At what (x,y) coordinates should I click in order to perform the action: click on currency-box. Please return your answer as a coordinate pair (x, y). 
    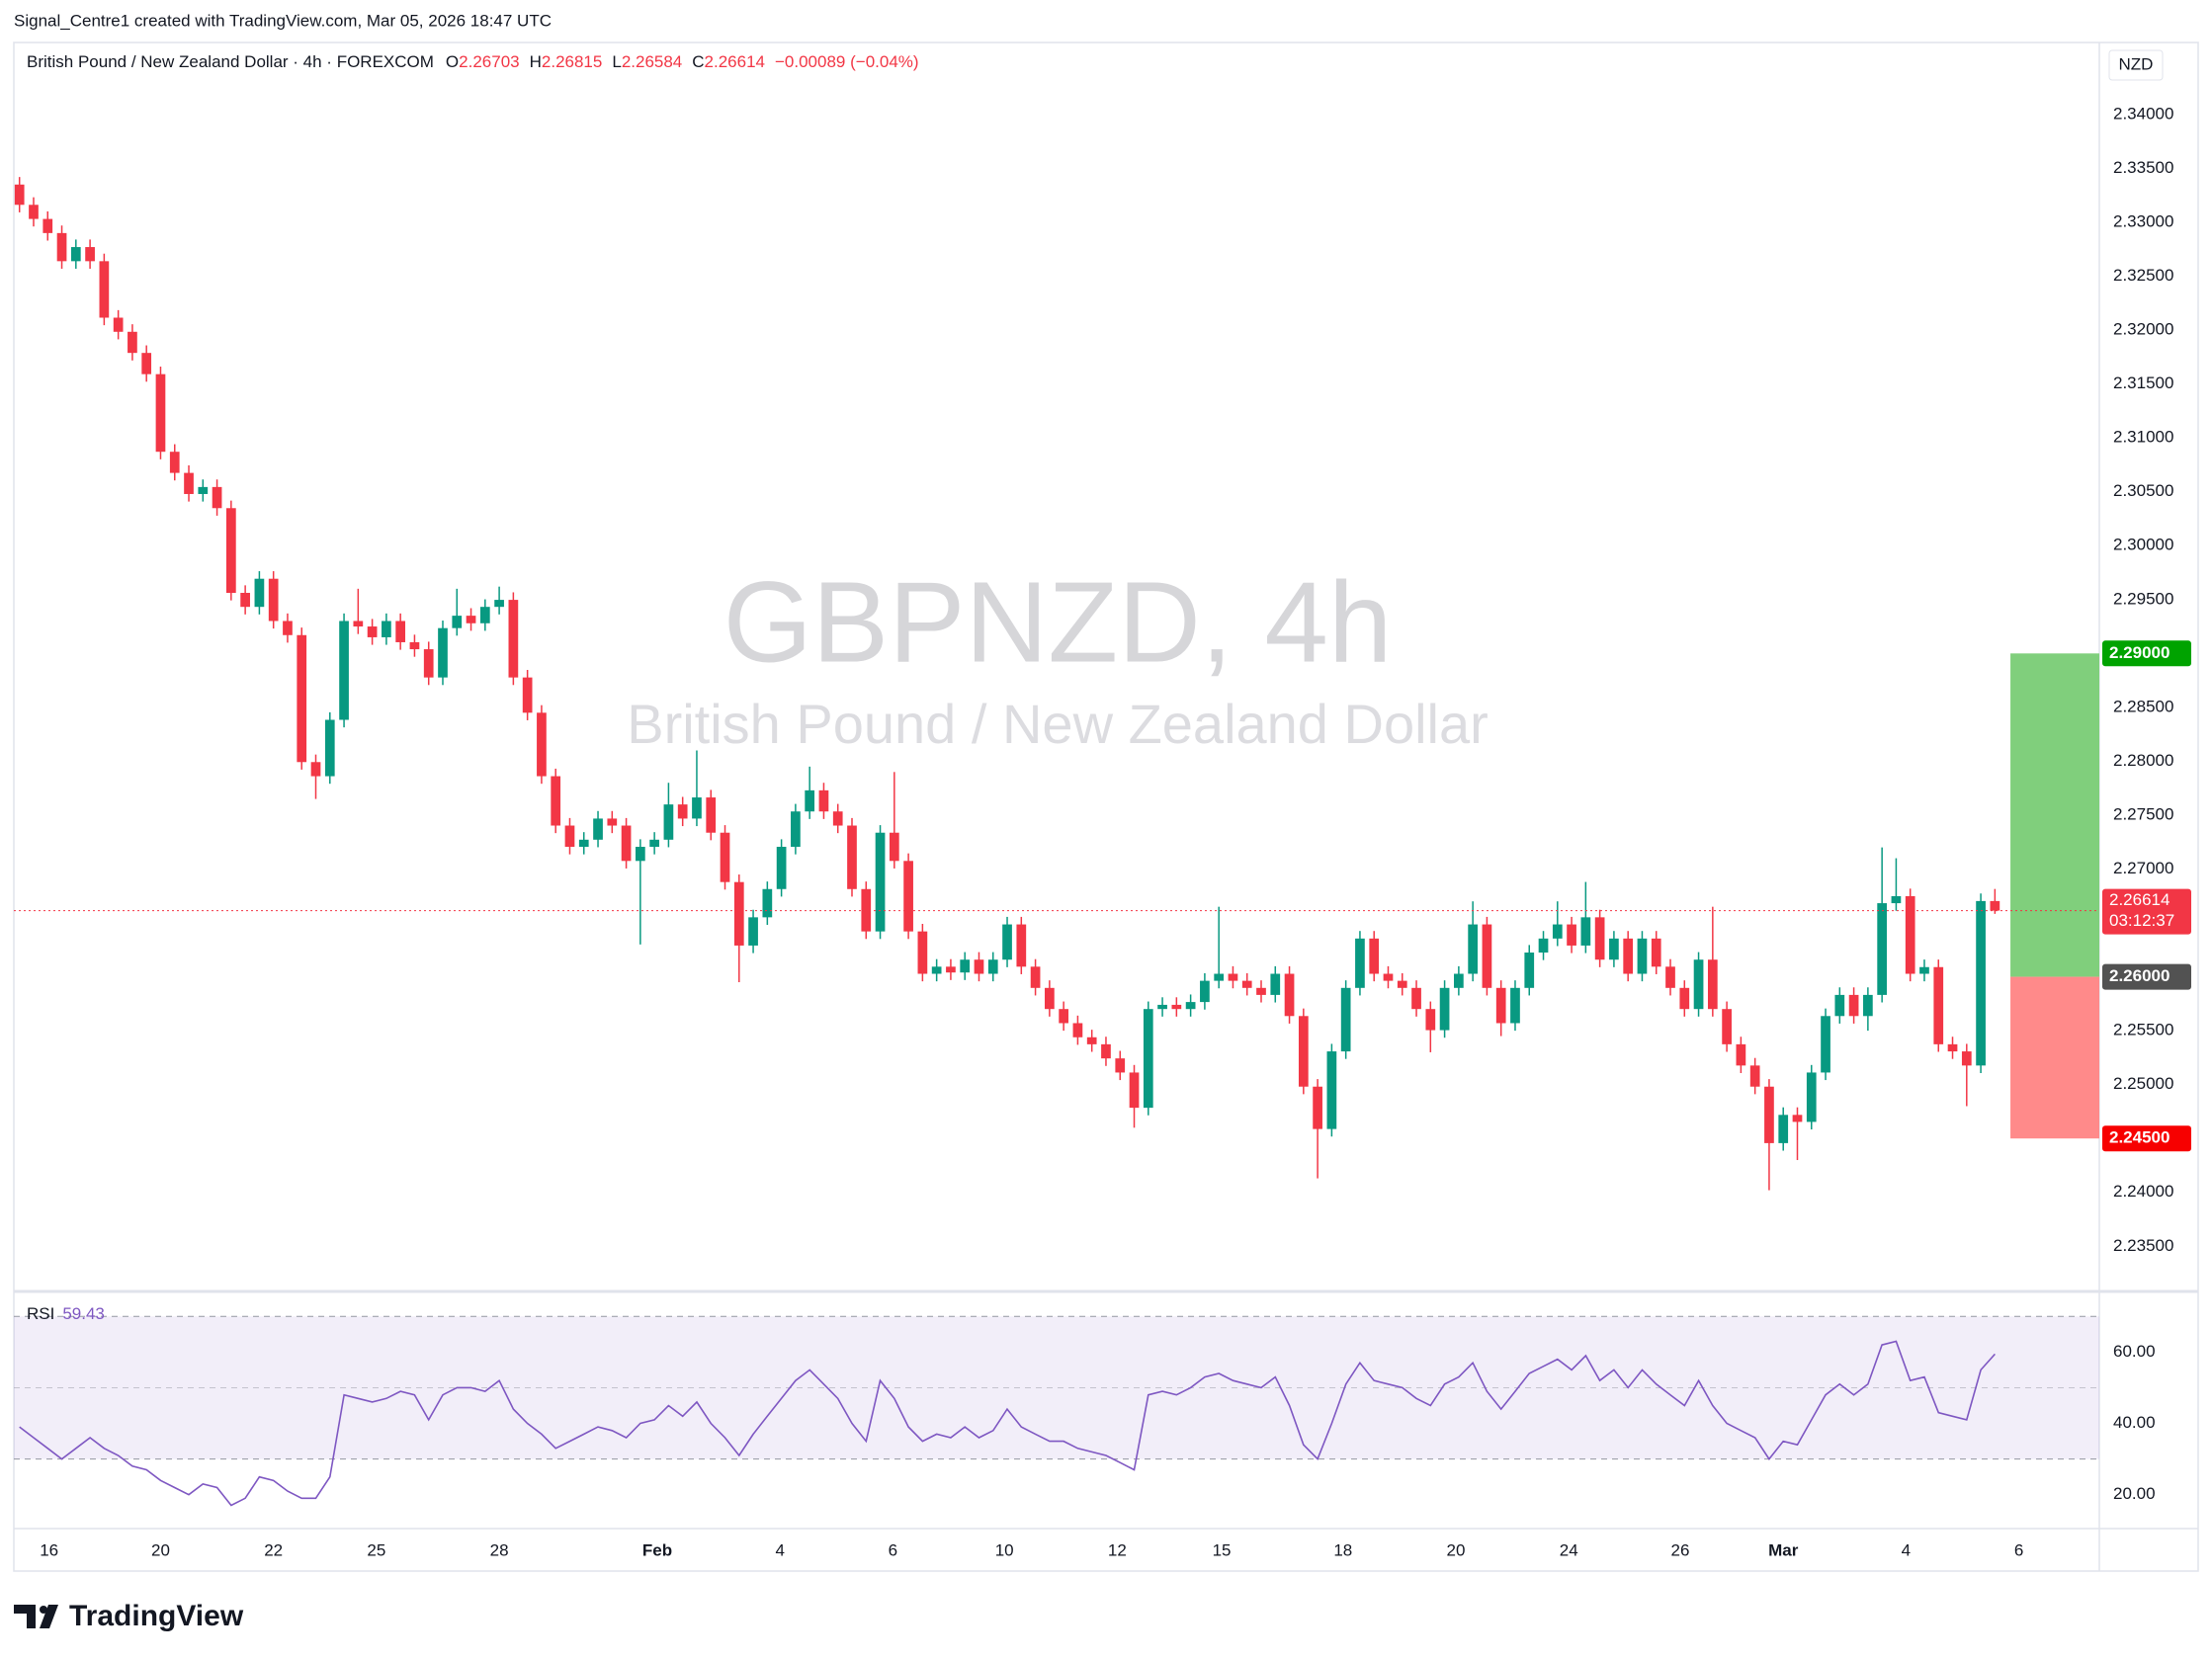
    Looking at the image, I should click on (2136, 65).